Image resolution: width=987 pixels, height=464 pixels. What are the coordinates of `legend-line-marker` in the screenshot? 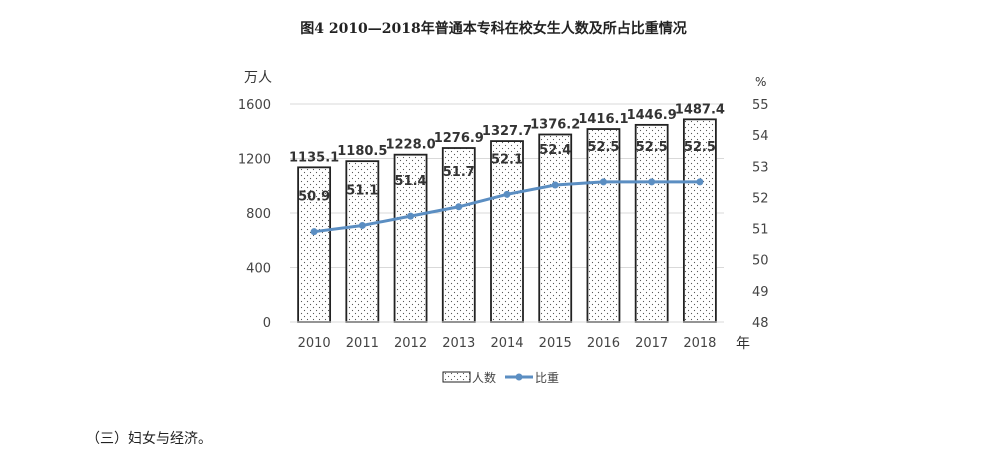 It's located at (519, 377).